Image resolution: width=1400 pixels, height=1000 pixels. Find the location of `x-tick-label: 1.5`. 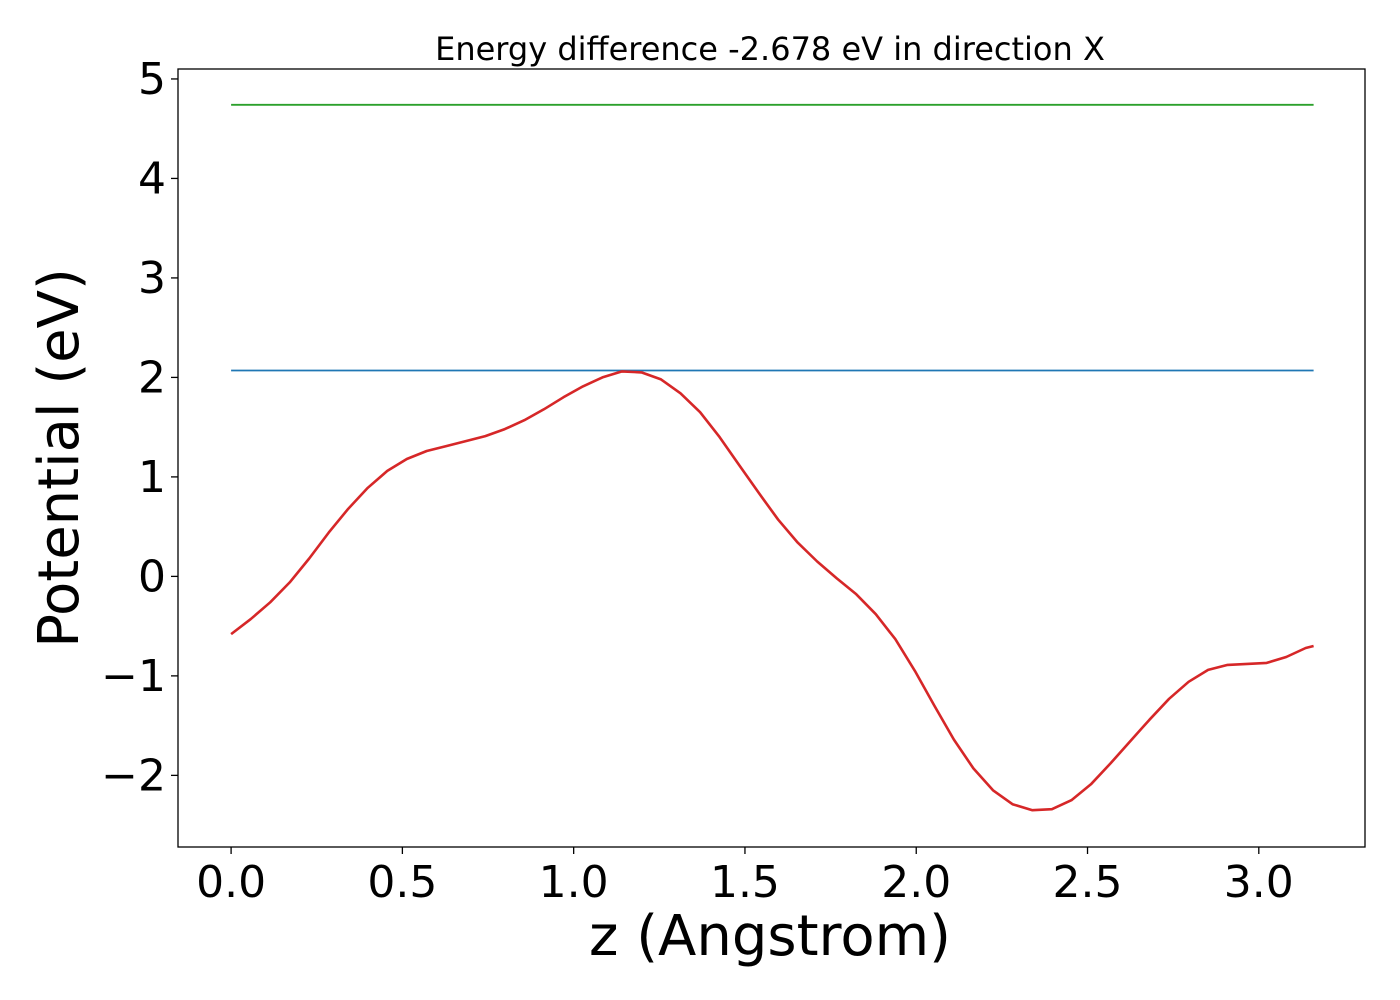

x-tick-label: 1.5 is located at coordinates (745, 882).